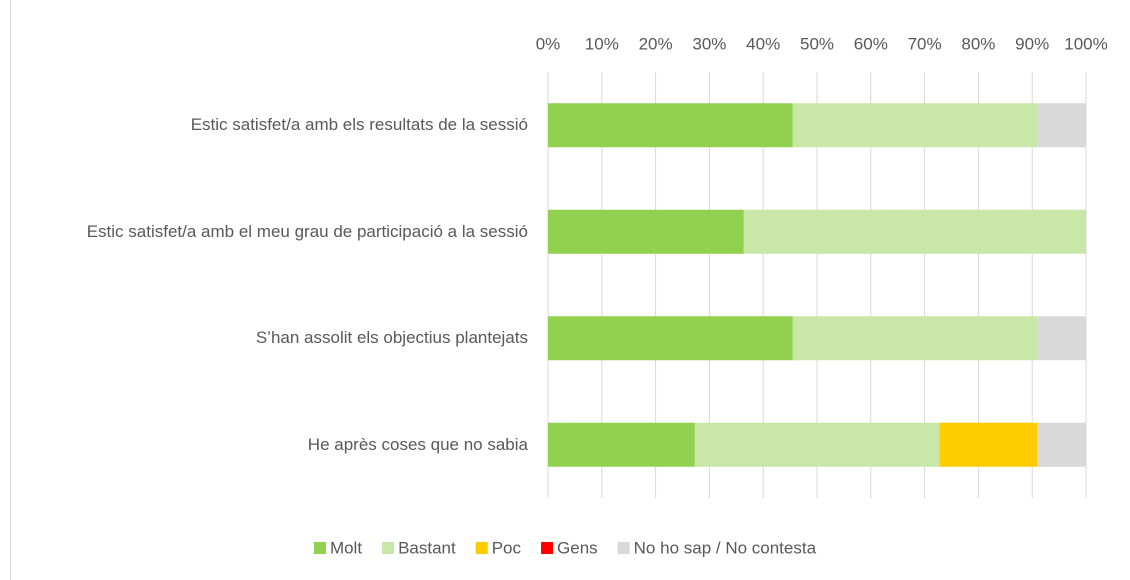  I want to click on category-label-box: S’han assolit els objectius plantejats, so click(268, 338).